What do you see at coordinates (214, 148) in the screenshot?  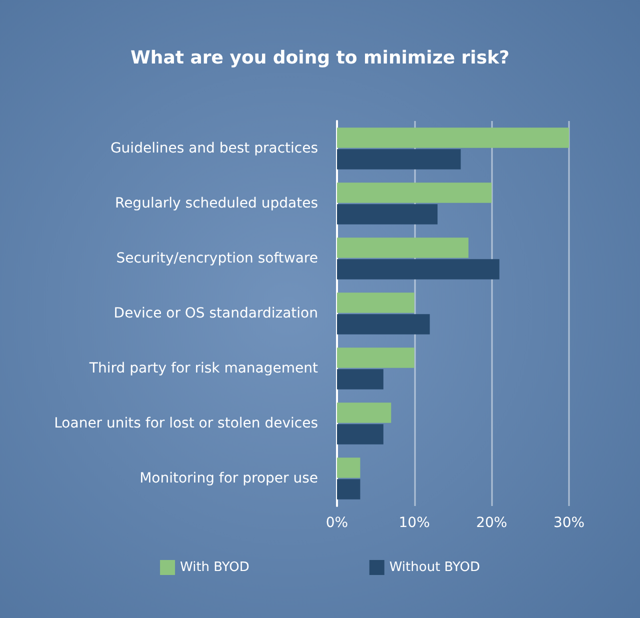 I see `y-tick-label: Guidelines and best practices` at bounding box center [214, 148].